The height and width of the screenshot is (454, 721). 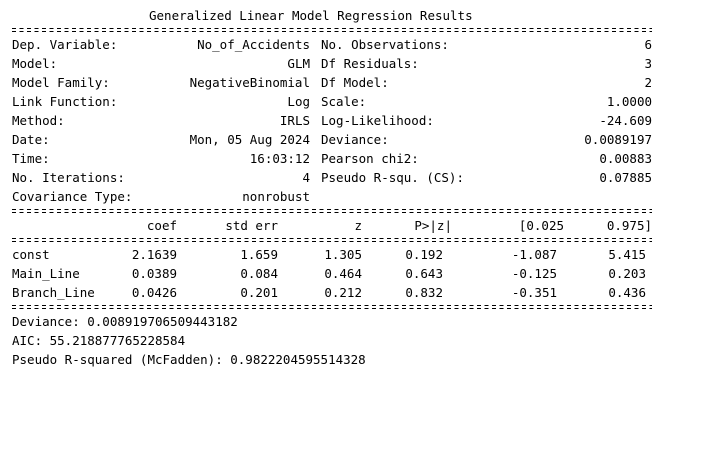 What do you see at coordinates (433, 225) in the screenshot?
I see `column-header-p-value: P>|z|` at bounding box center [433, 225].